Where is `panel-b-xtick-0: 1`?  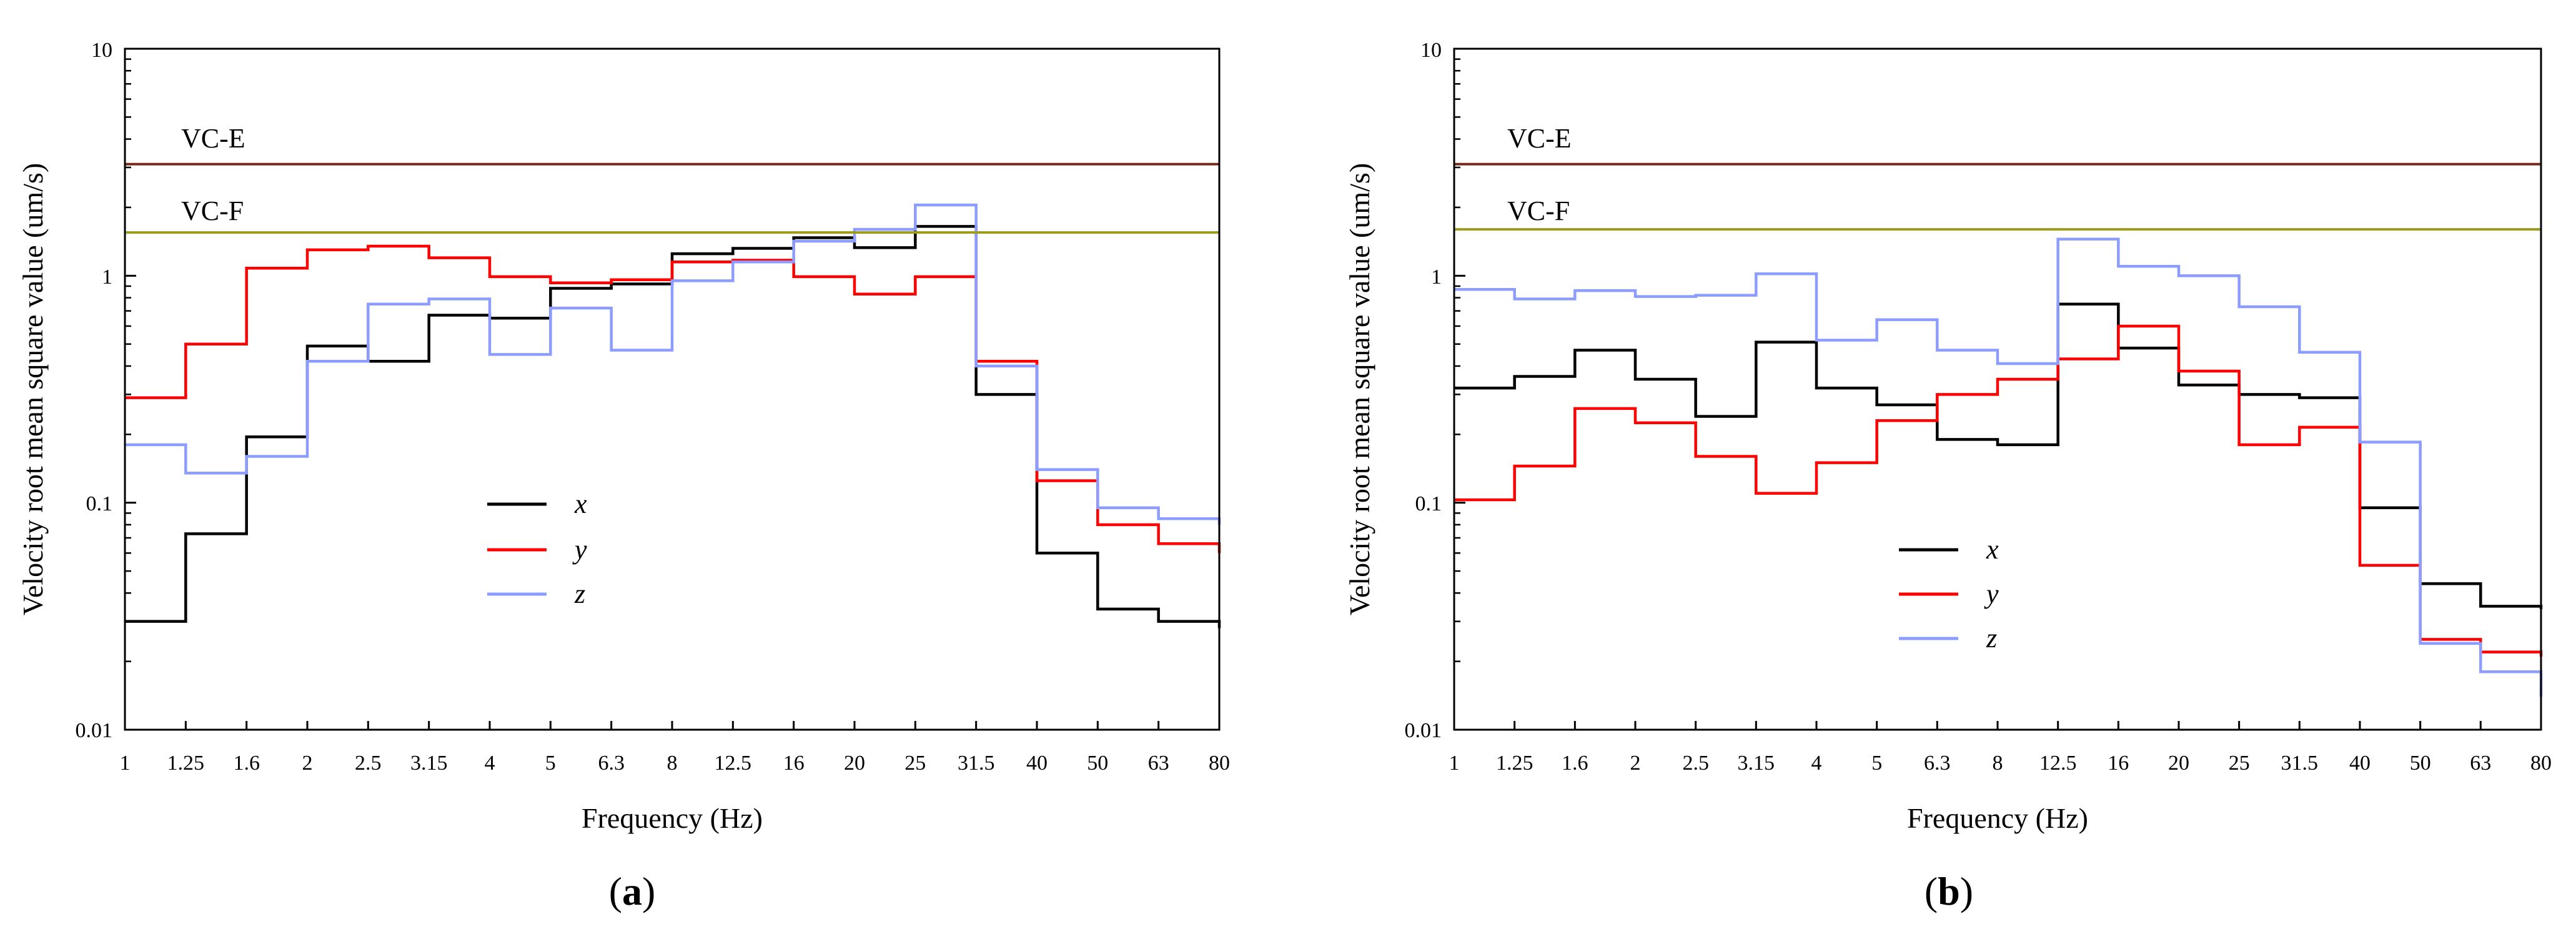 panel-b-xtick-0: 1 is located at coordinates (1454, 764).